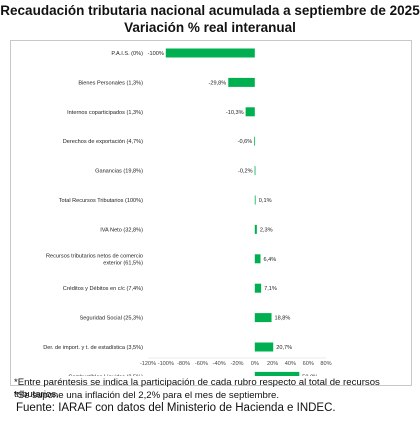 The image size is (420, 423). What do you see at coordinates (325, 364) in the screenshot?
I see `x-tick-label: 80%` at bounding box center [325, 364].